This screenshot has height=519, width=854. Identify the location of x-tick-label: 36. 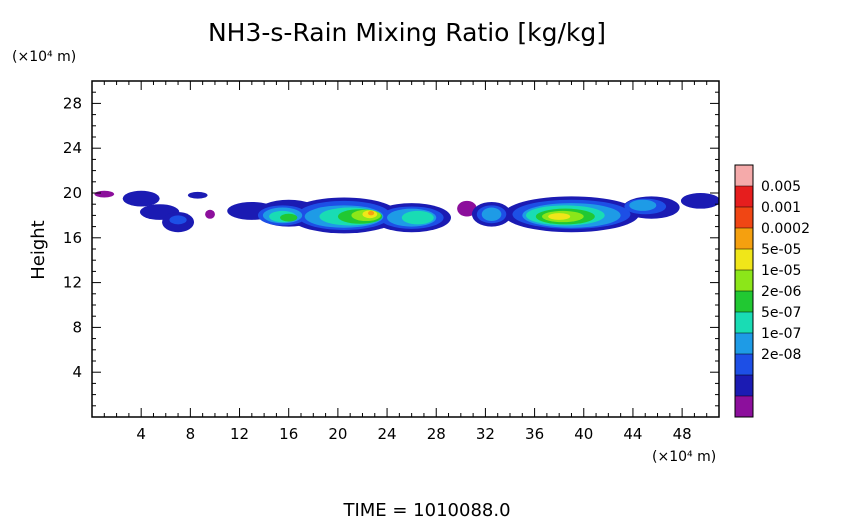
(534, 434).